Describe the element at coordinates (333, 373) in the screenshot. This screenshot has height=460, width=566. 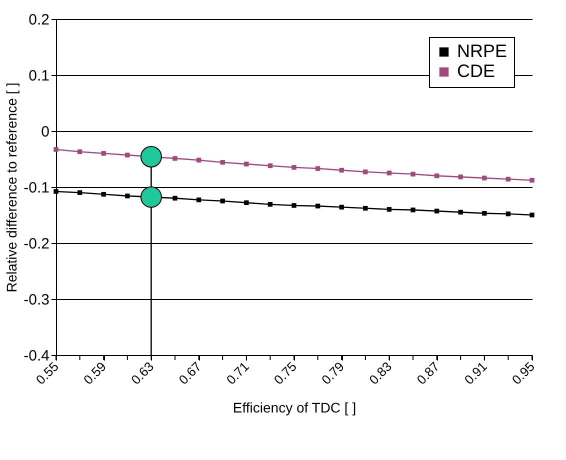
I see `x-tick-label: 0.79` at that location.